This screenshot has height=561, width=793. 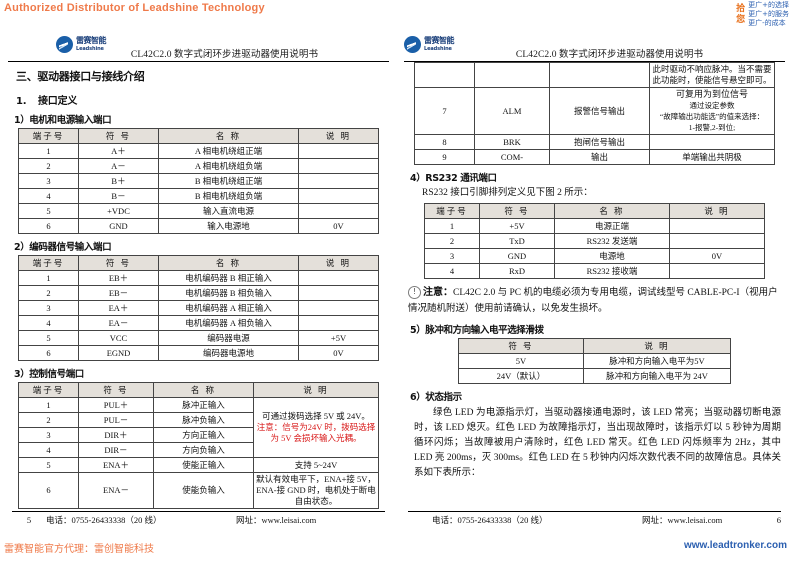 What do you see at coordinates (118, 293) in the screenshot?
I see `table-cell: EB－` at bounding box center [118, 293].